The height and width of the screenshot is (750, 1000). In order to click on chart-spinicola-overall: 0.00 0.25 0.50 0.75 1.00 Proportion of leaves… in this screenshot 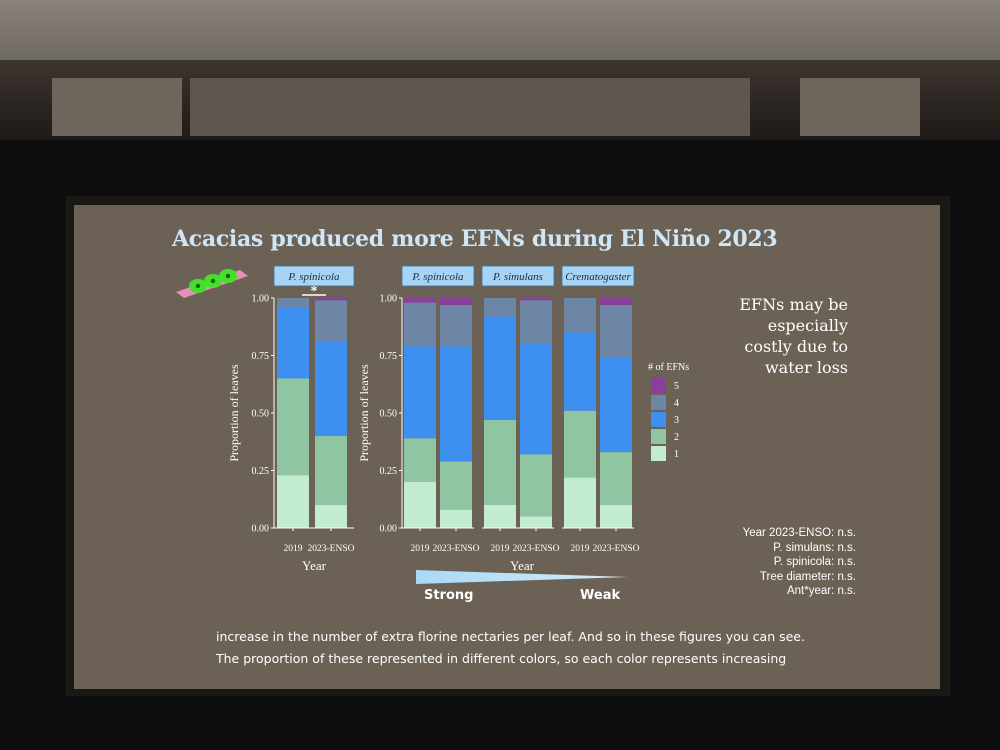, I will do `click(291, 419)`.